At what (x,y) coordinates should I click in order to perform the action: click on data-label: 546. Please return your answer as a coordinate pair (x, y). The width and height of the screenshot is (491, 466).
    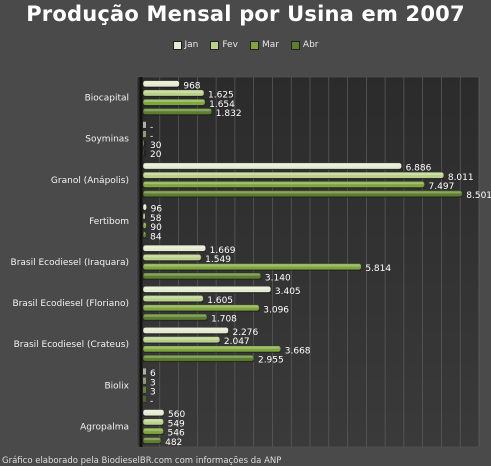
    Looking at the image, I should click on (176, 434).